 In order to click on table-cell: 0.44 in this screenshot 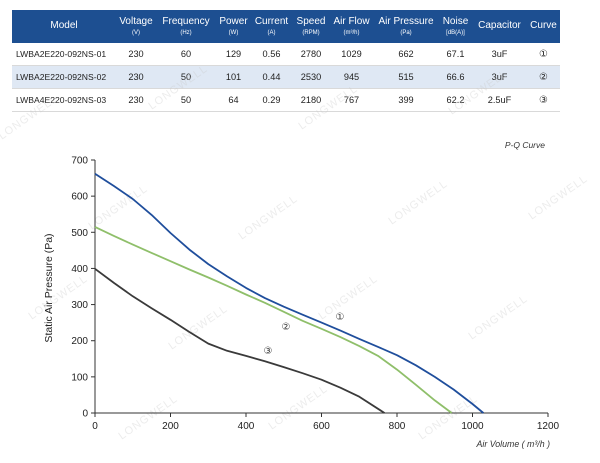, I will do `click(271, 77)`.